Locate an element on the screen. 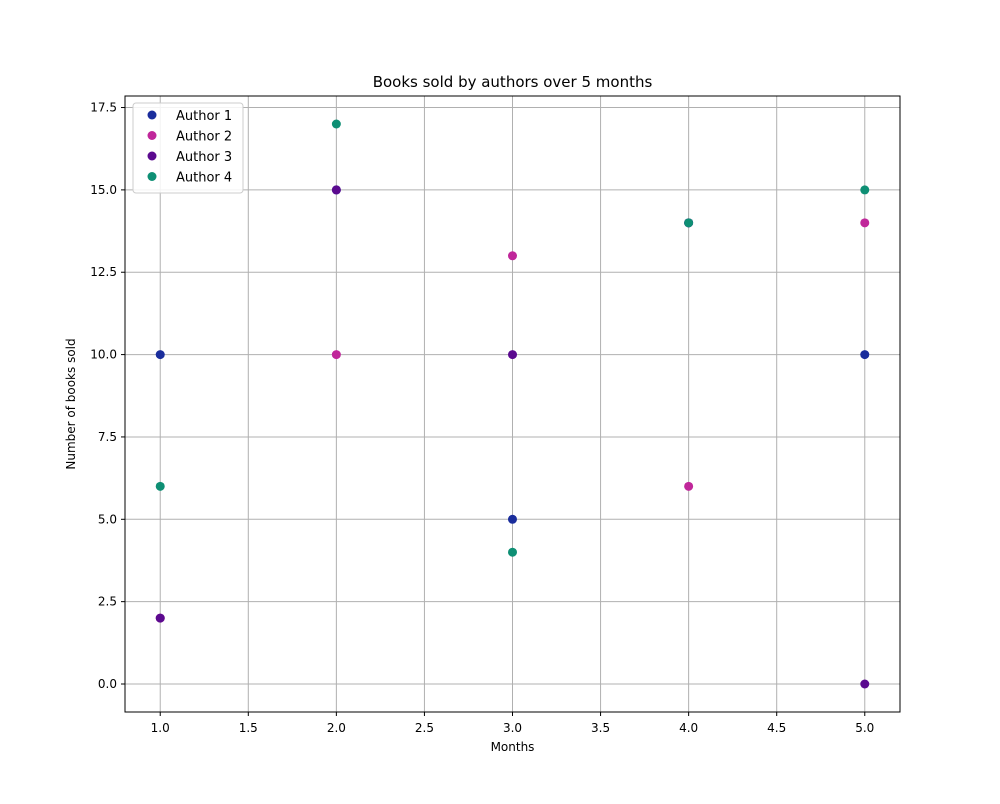 The height and width of the screenshot is (804, 1000). legend-label: Author 3 is located at coordinates (204, 157).